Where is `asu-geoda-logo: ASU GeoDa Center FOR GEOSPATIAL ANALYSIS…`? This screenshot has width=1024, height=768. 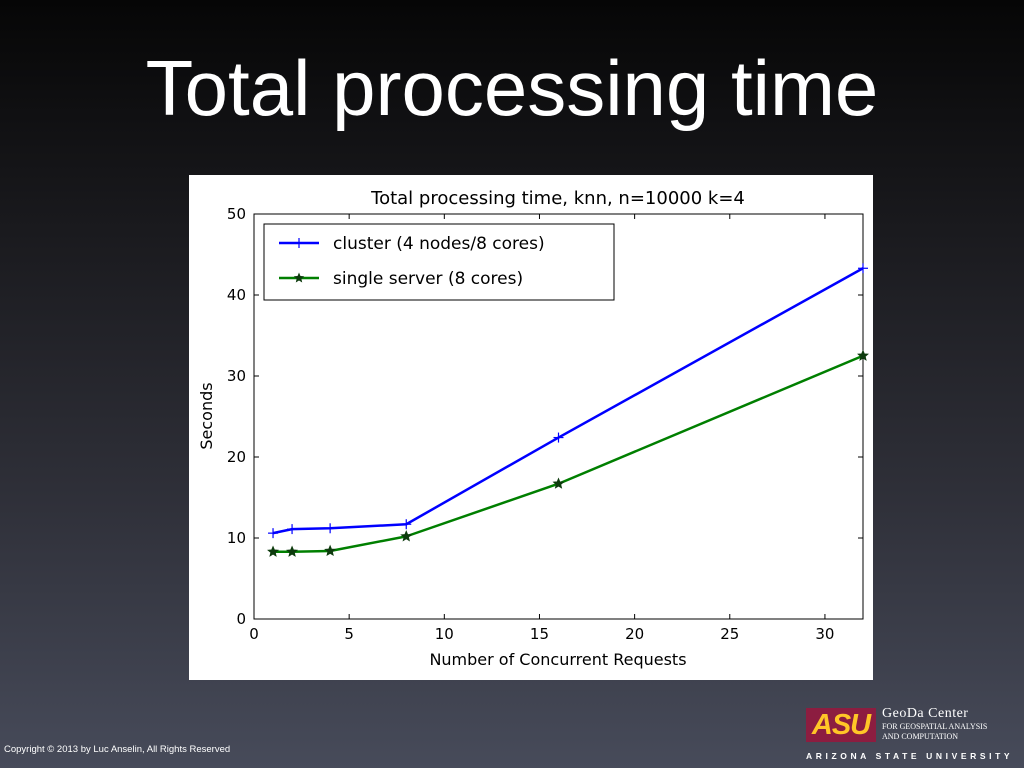 asu-geoda-logo: ASU GeoDa Center FOR GEOSPATIAL ANALYSIS… is located at coordinates (912, 733).